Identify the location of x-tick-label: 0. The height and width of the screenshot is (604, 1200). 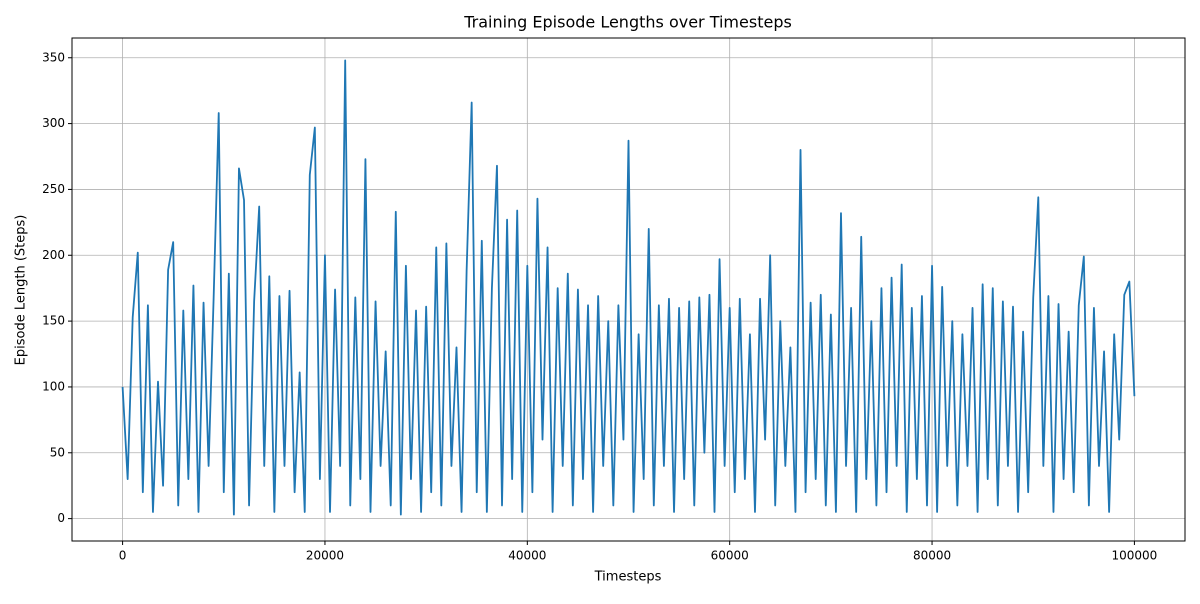
(123, 556).